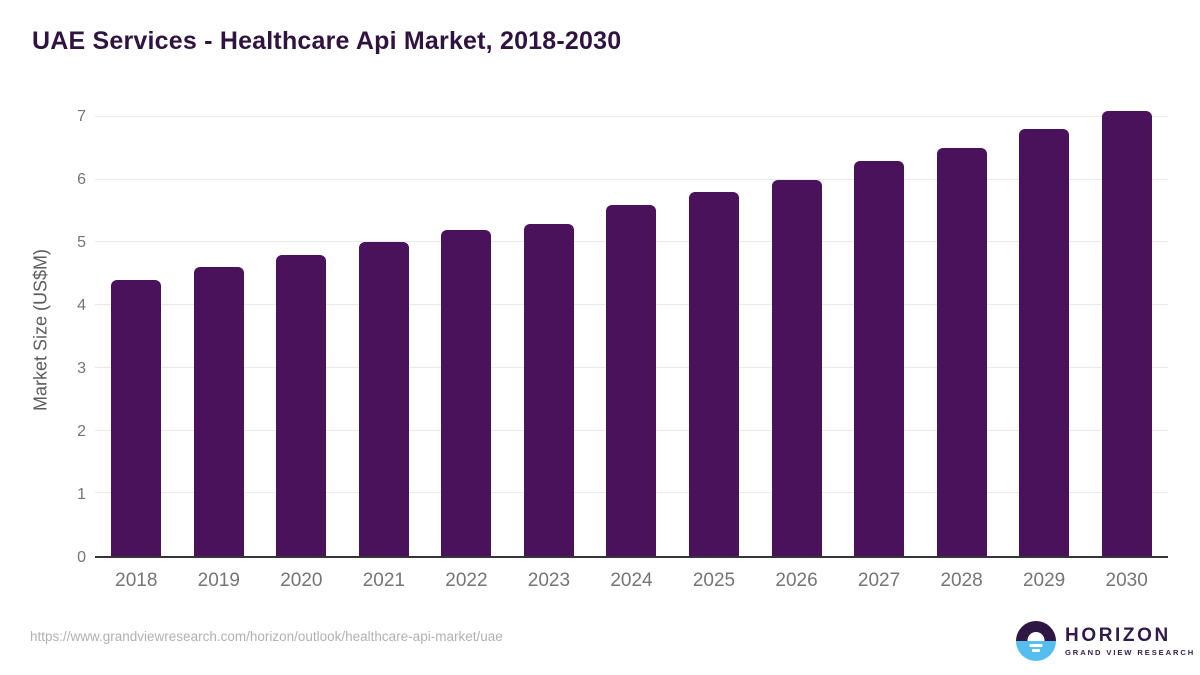  What do you see at coordinates (549, 580) in the screenshot?
I see `x-tick-label: 2023` at bounding box center [549, 580].